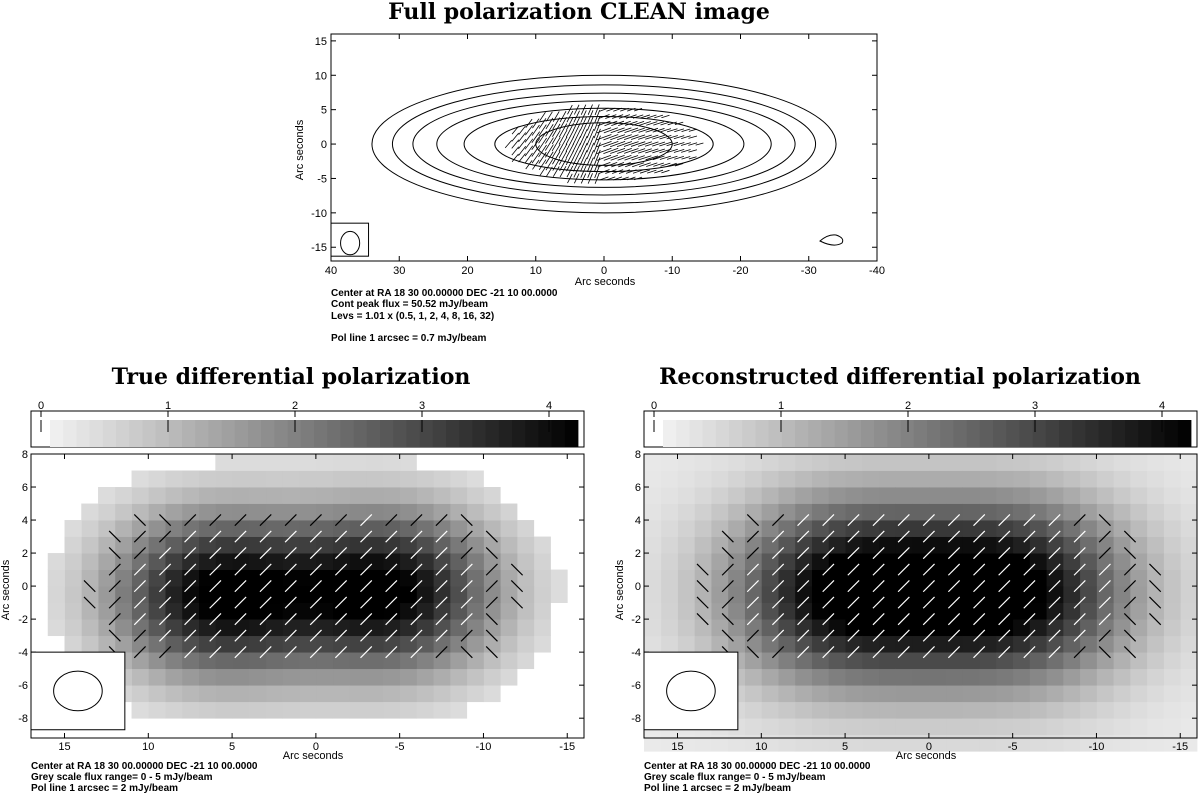  I want to click on right-x-tick-label: -15, so click(1180, 747).